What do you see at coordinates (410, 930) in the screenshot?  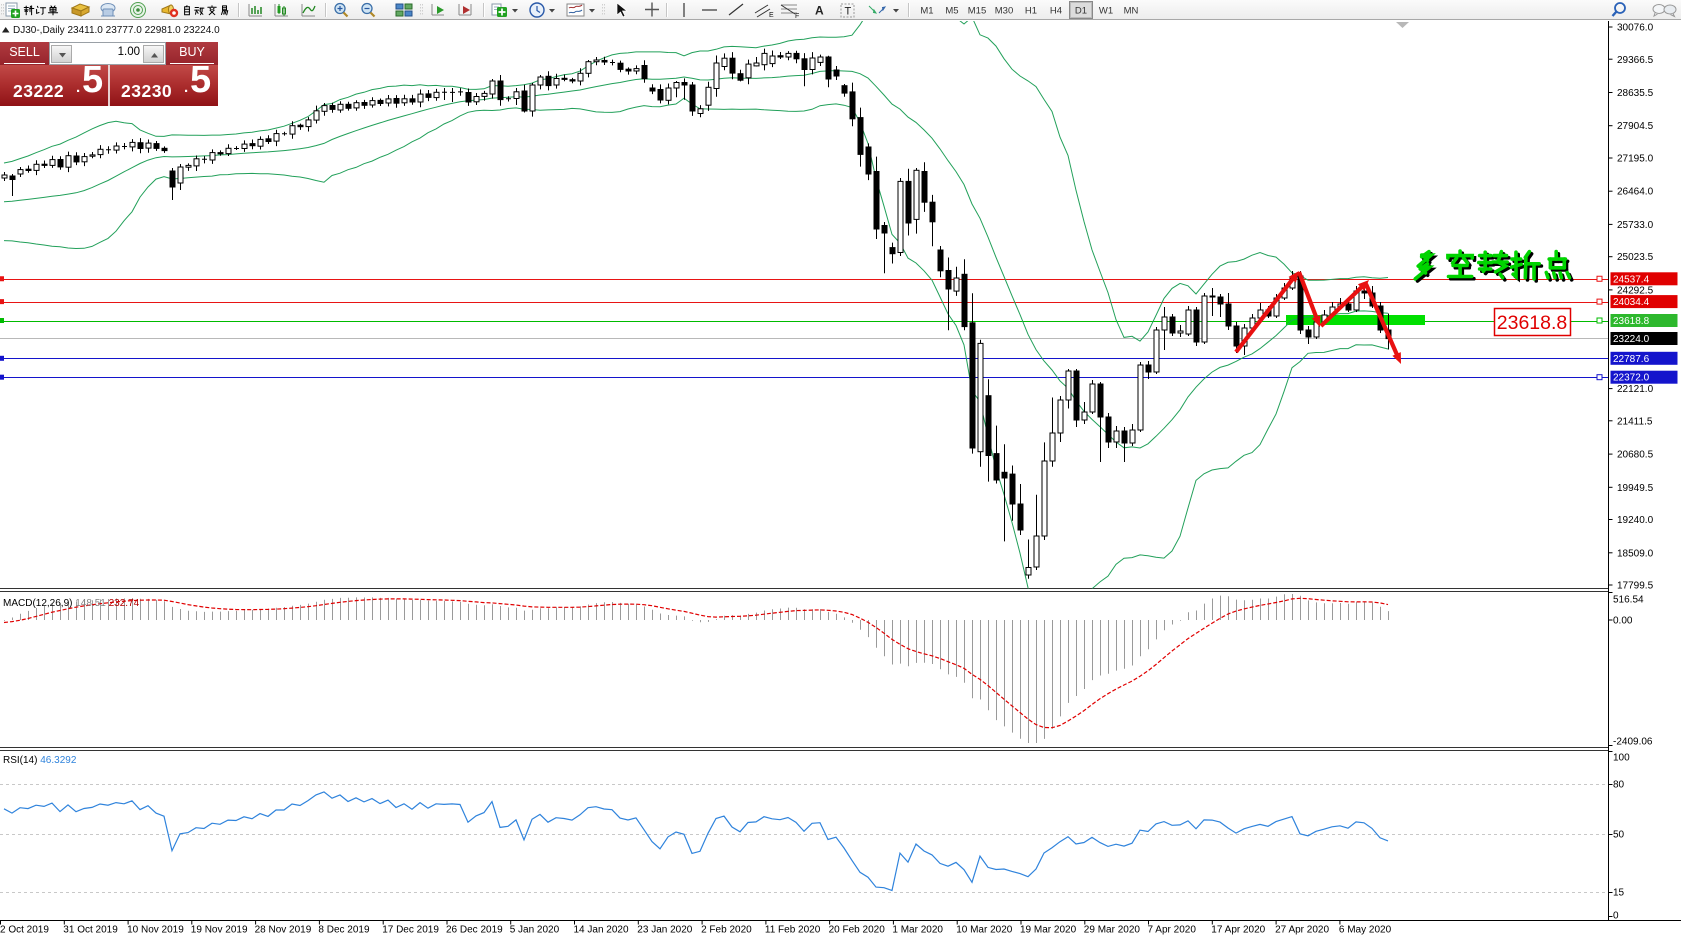 I see `svg-text: 17 Dec 2019` at bounding box center [410, 930].